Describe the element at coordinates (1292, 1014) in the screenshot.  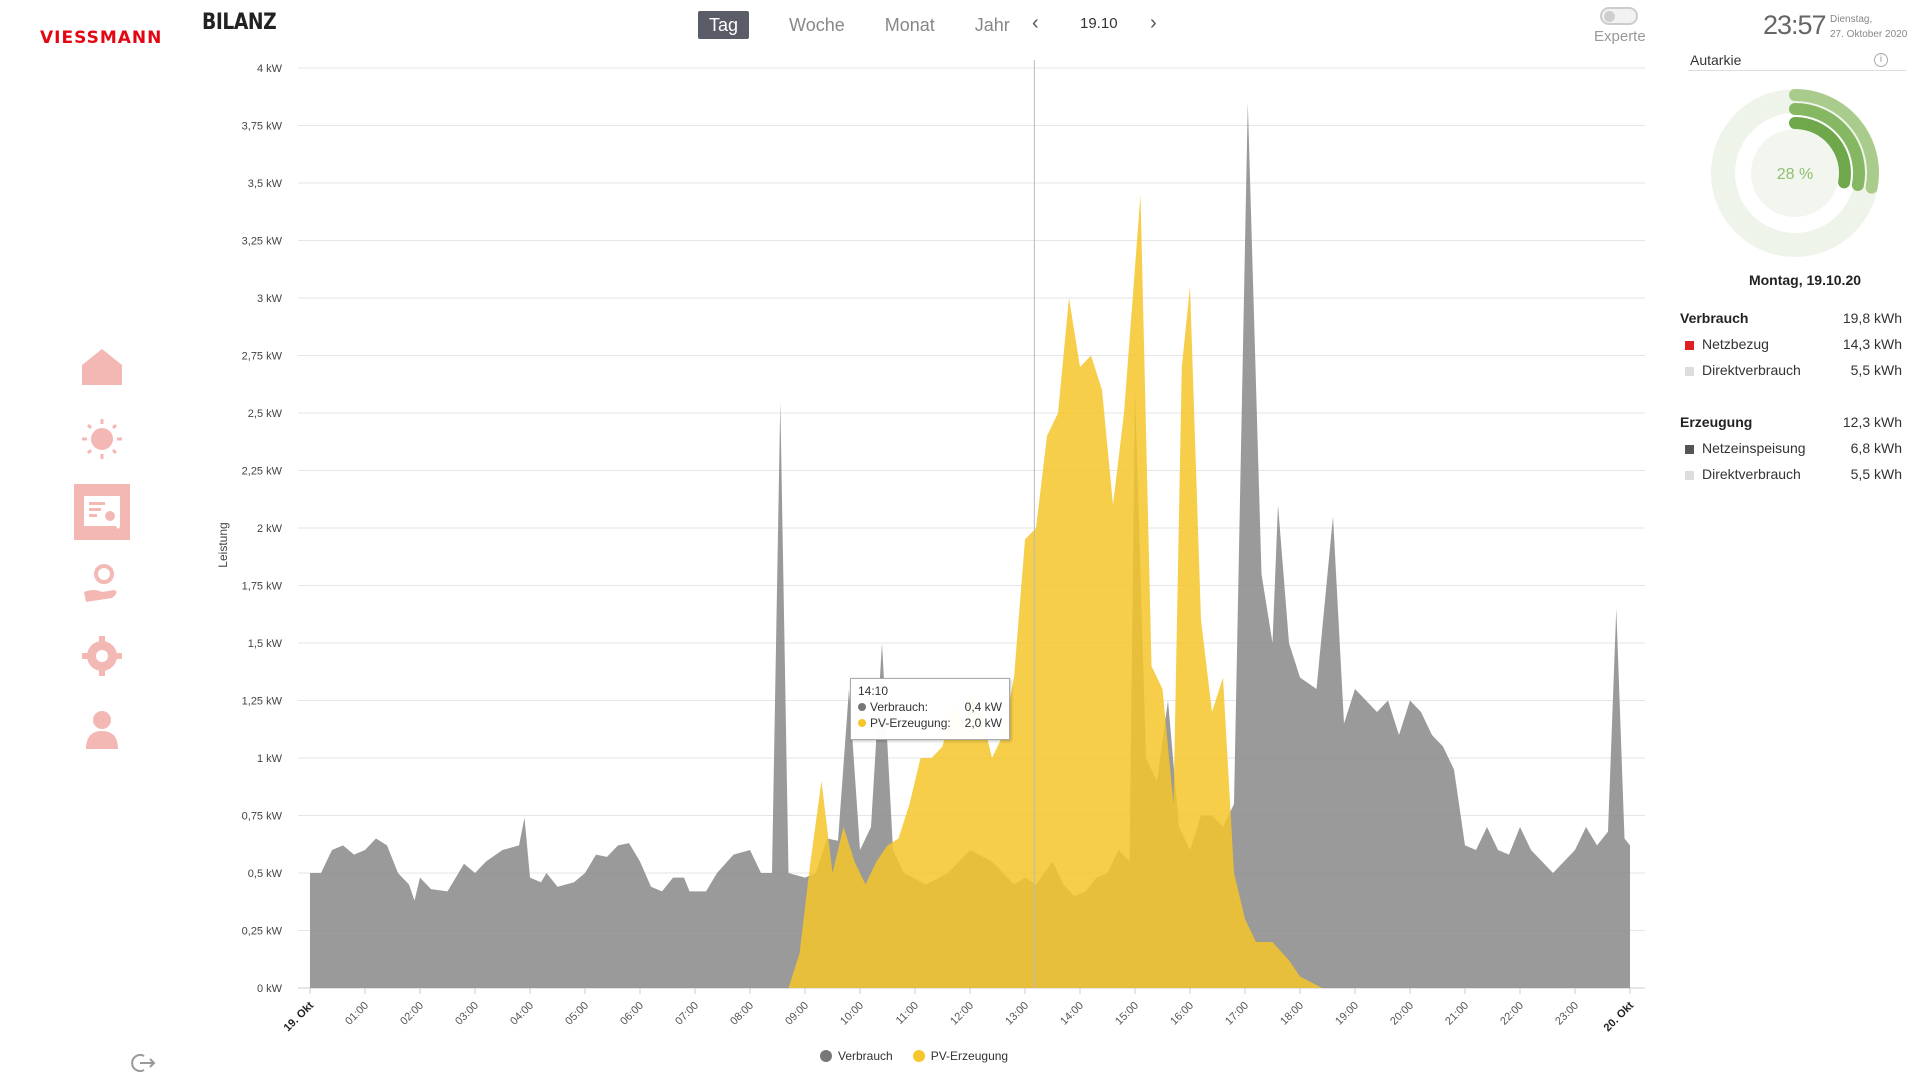
I see `x-tick-label: 18:00` at that location.